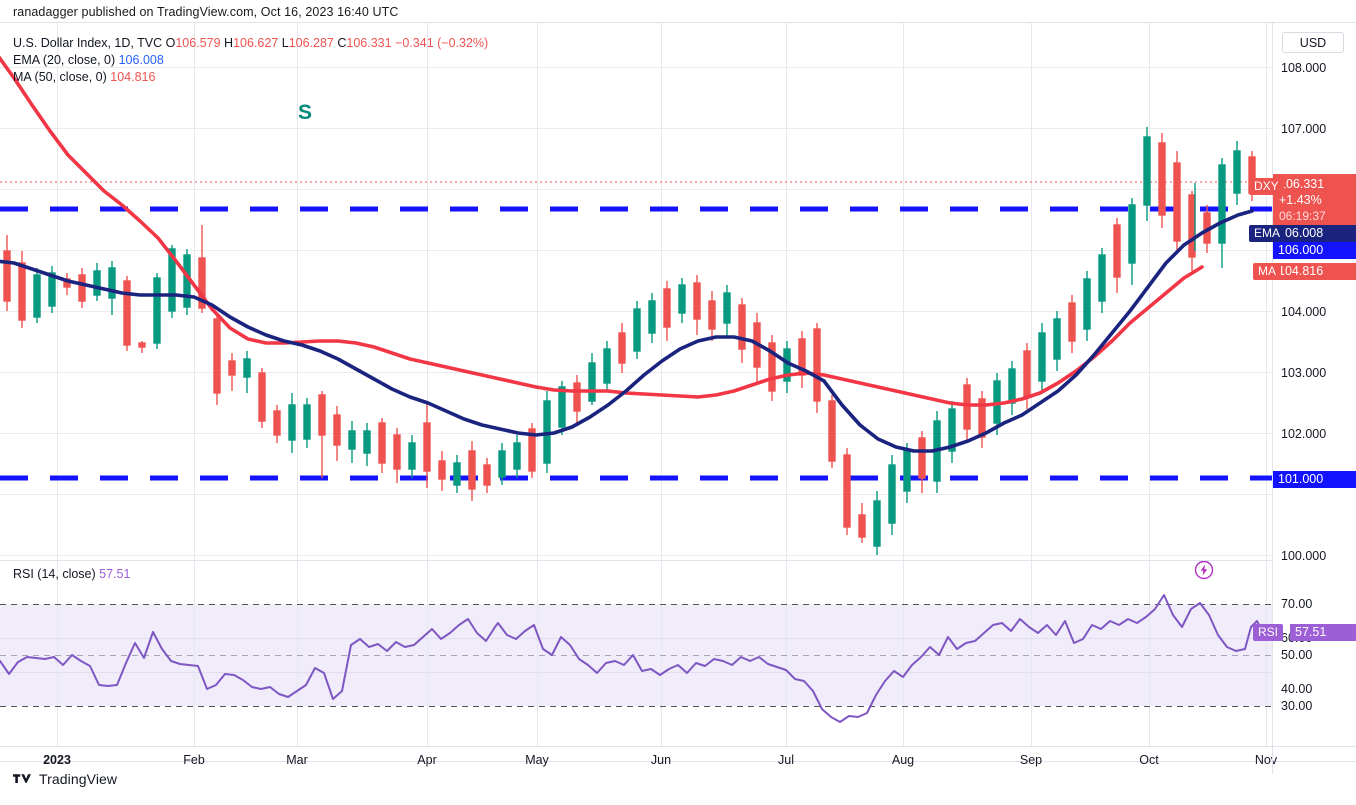 This screenshot has width=1356, height=805. What do you see at coordinates (1297, 655) in the screenshot?
I see `rsi-tick-50: 50.00` at bounding box center [1297, 655].